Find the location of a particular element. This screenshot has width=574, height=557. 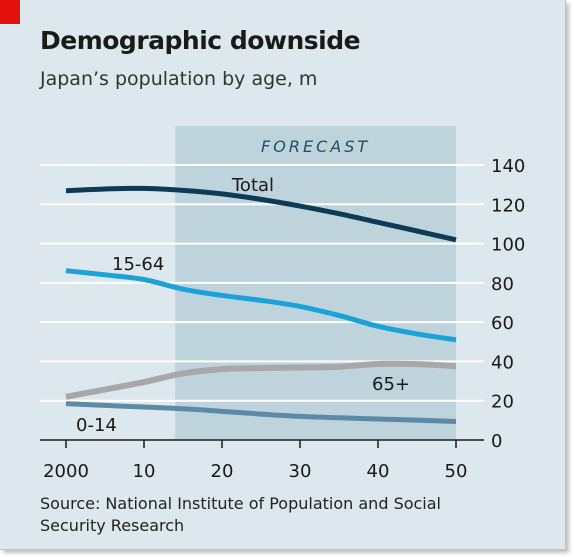

y-tick-label: 40 is located at coordinates (502, 362).